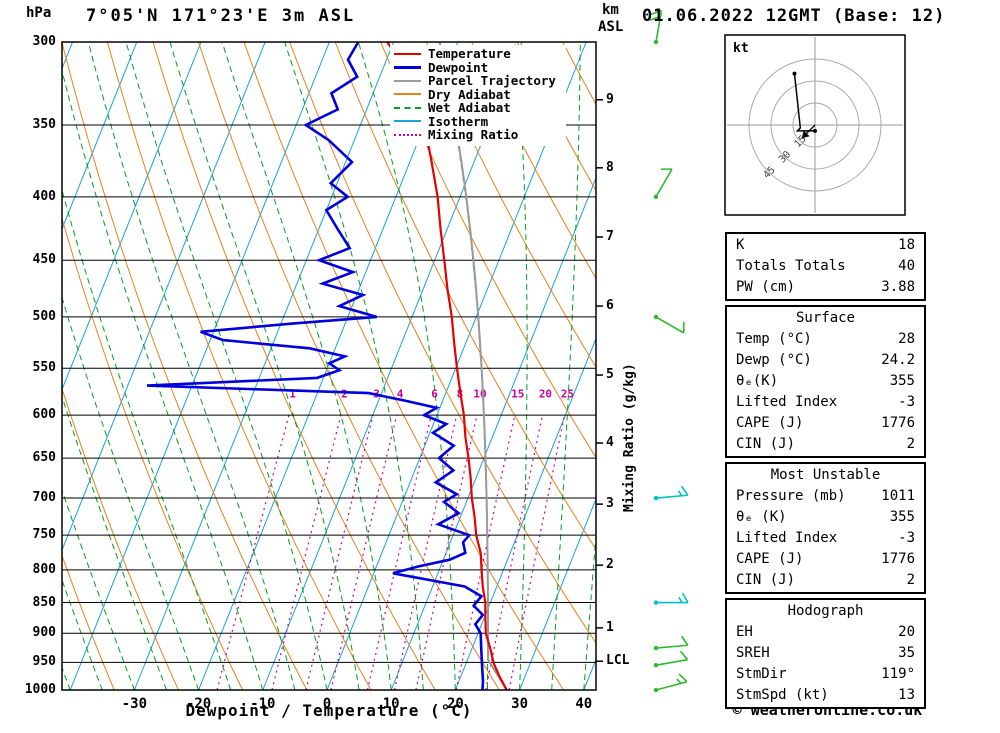 The image size is (1000, 733). I want to click on pressure-tick-label: 500, so click(44, 316).